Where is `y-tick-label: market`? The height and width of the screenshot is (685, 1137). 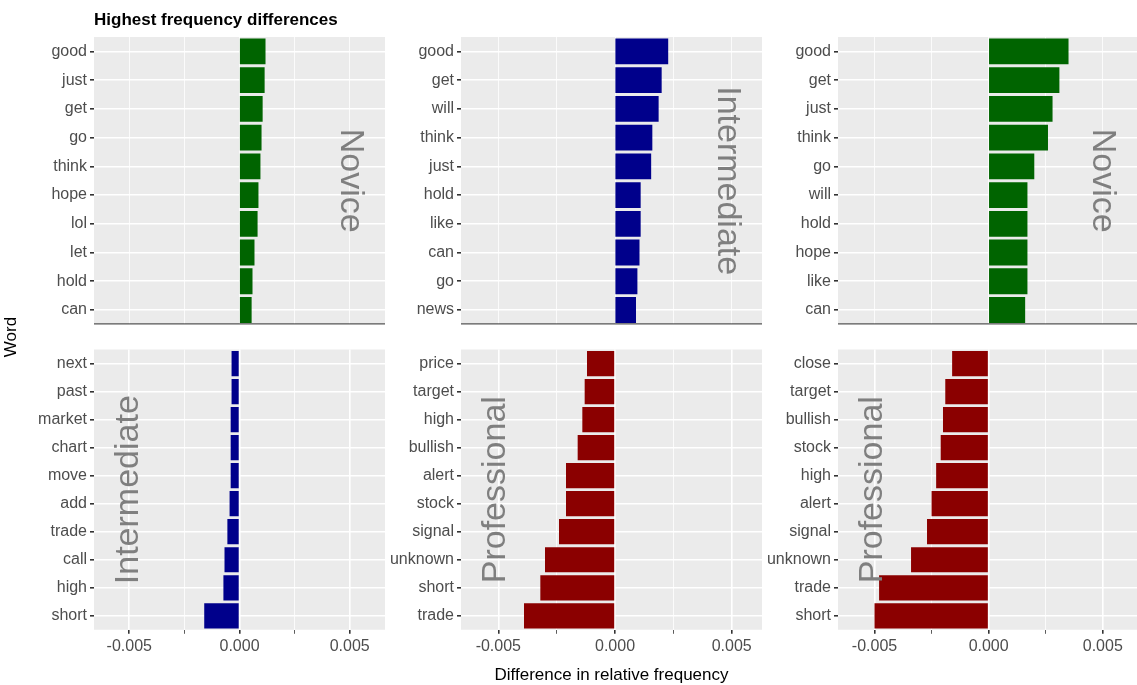
y-tick-label: market is located at coordinates (63, 419).